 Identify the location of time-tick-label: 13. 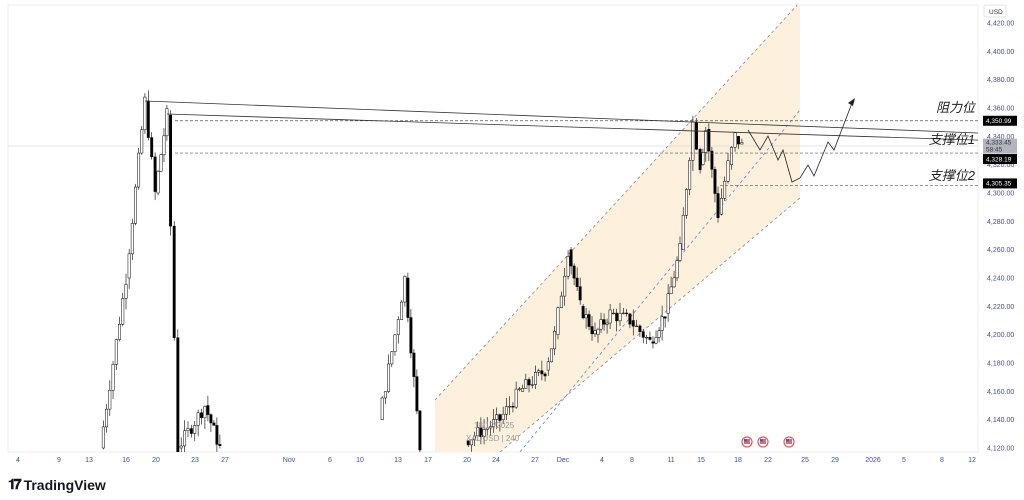
(398, 460).